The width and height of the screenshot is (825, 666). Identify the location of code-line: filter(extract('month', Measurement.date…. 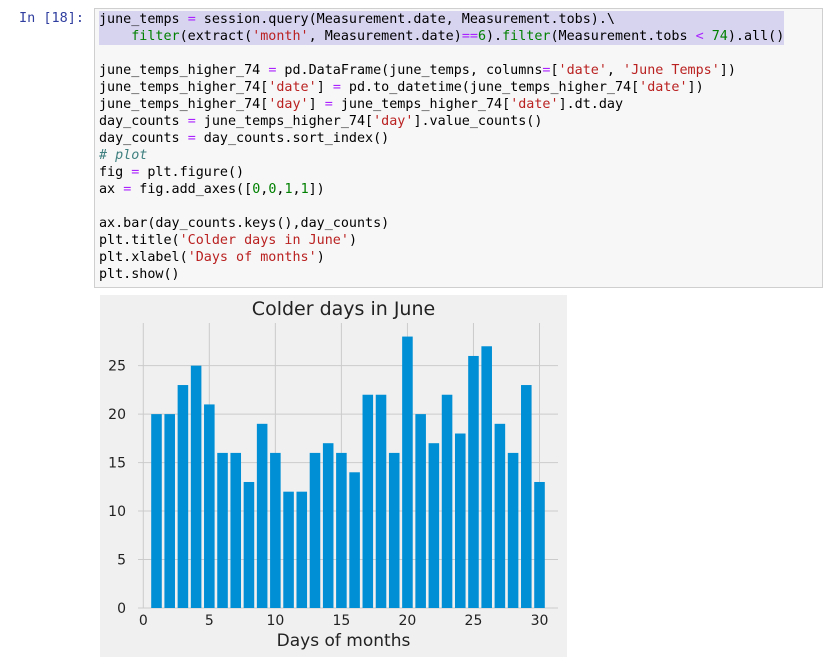
(442, 36).